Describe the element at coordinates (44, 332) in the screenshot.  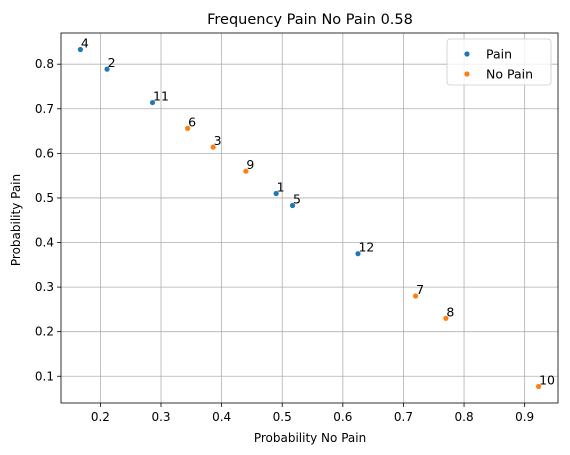
I see `y-tick-label: 0.2` at that location.